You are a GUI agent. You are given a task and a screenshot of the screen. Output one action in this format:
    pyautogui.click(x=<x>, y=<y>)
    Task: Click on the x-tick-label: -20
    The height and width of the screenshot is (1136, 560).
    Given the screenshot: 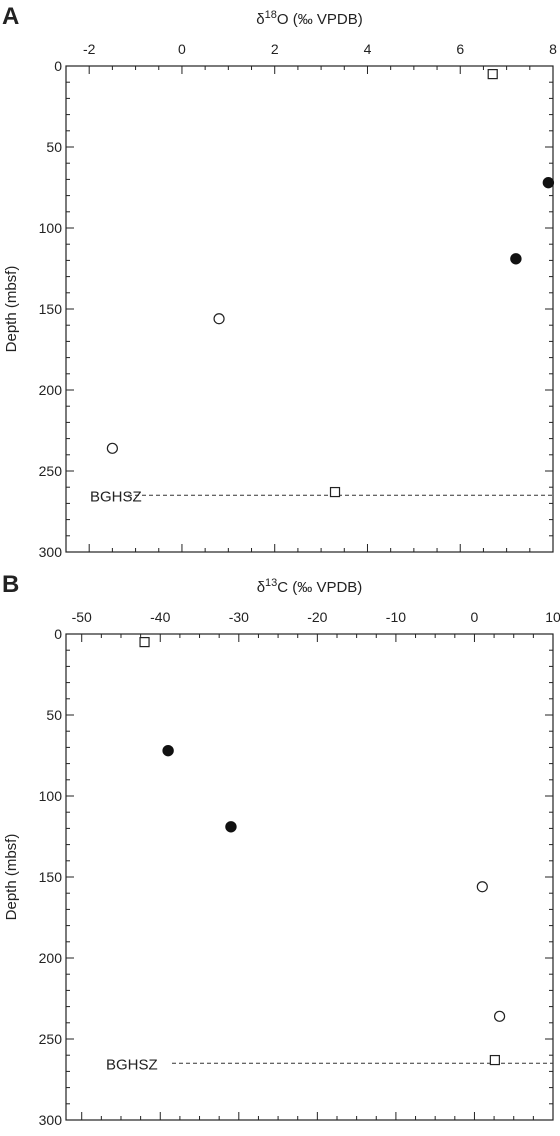 What is the action you would take?
    pyautogui.click(x=317, y=617)
    